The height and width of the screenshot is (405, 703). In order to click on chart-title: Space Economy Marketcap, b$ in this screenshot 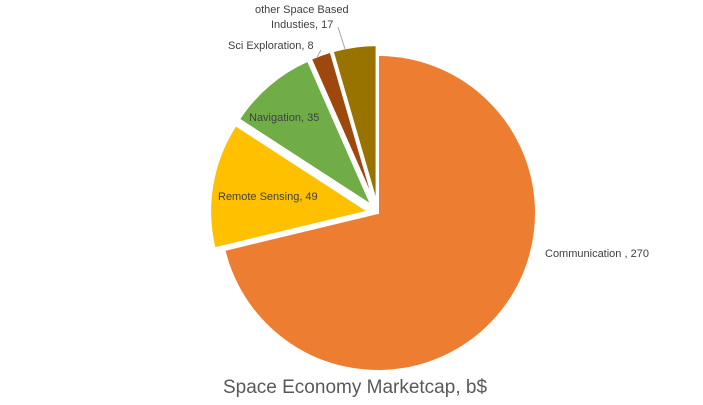, I will do `click(355, 387)`.